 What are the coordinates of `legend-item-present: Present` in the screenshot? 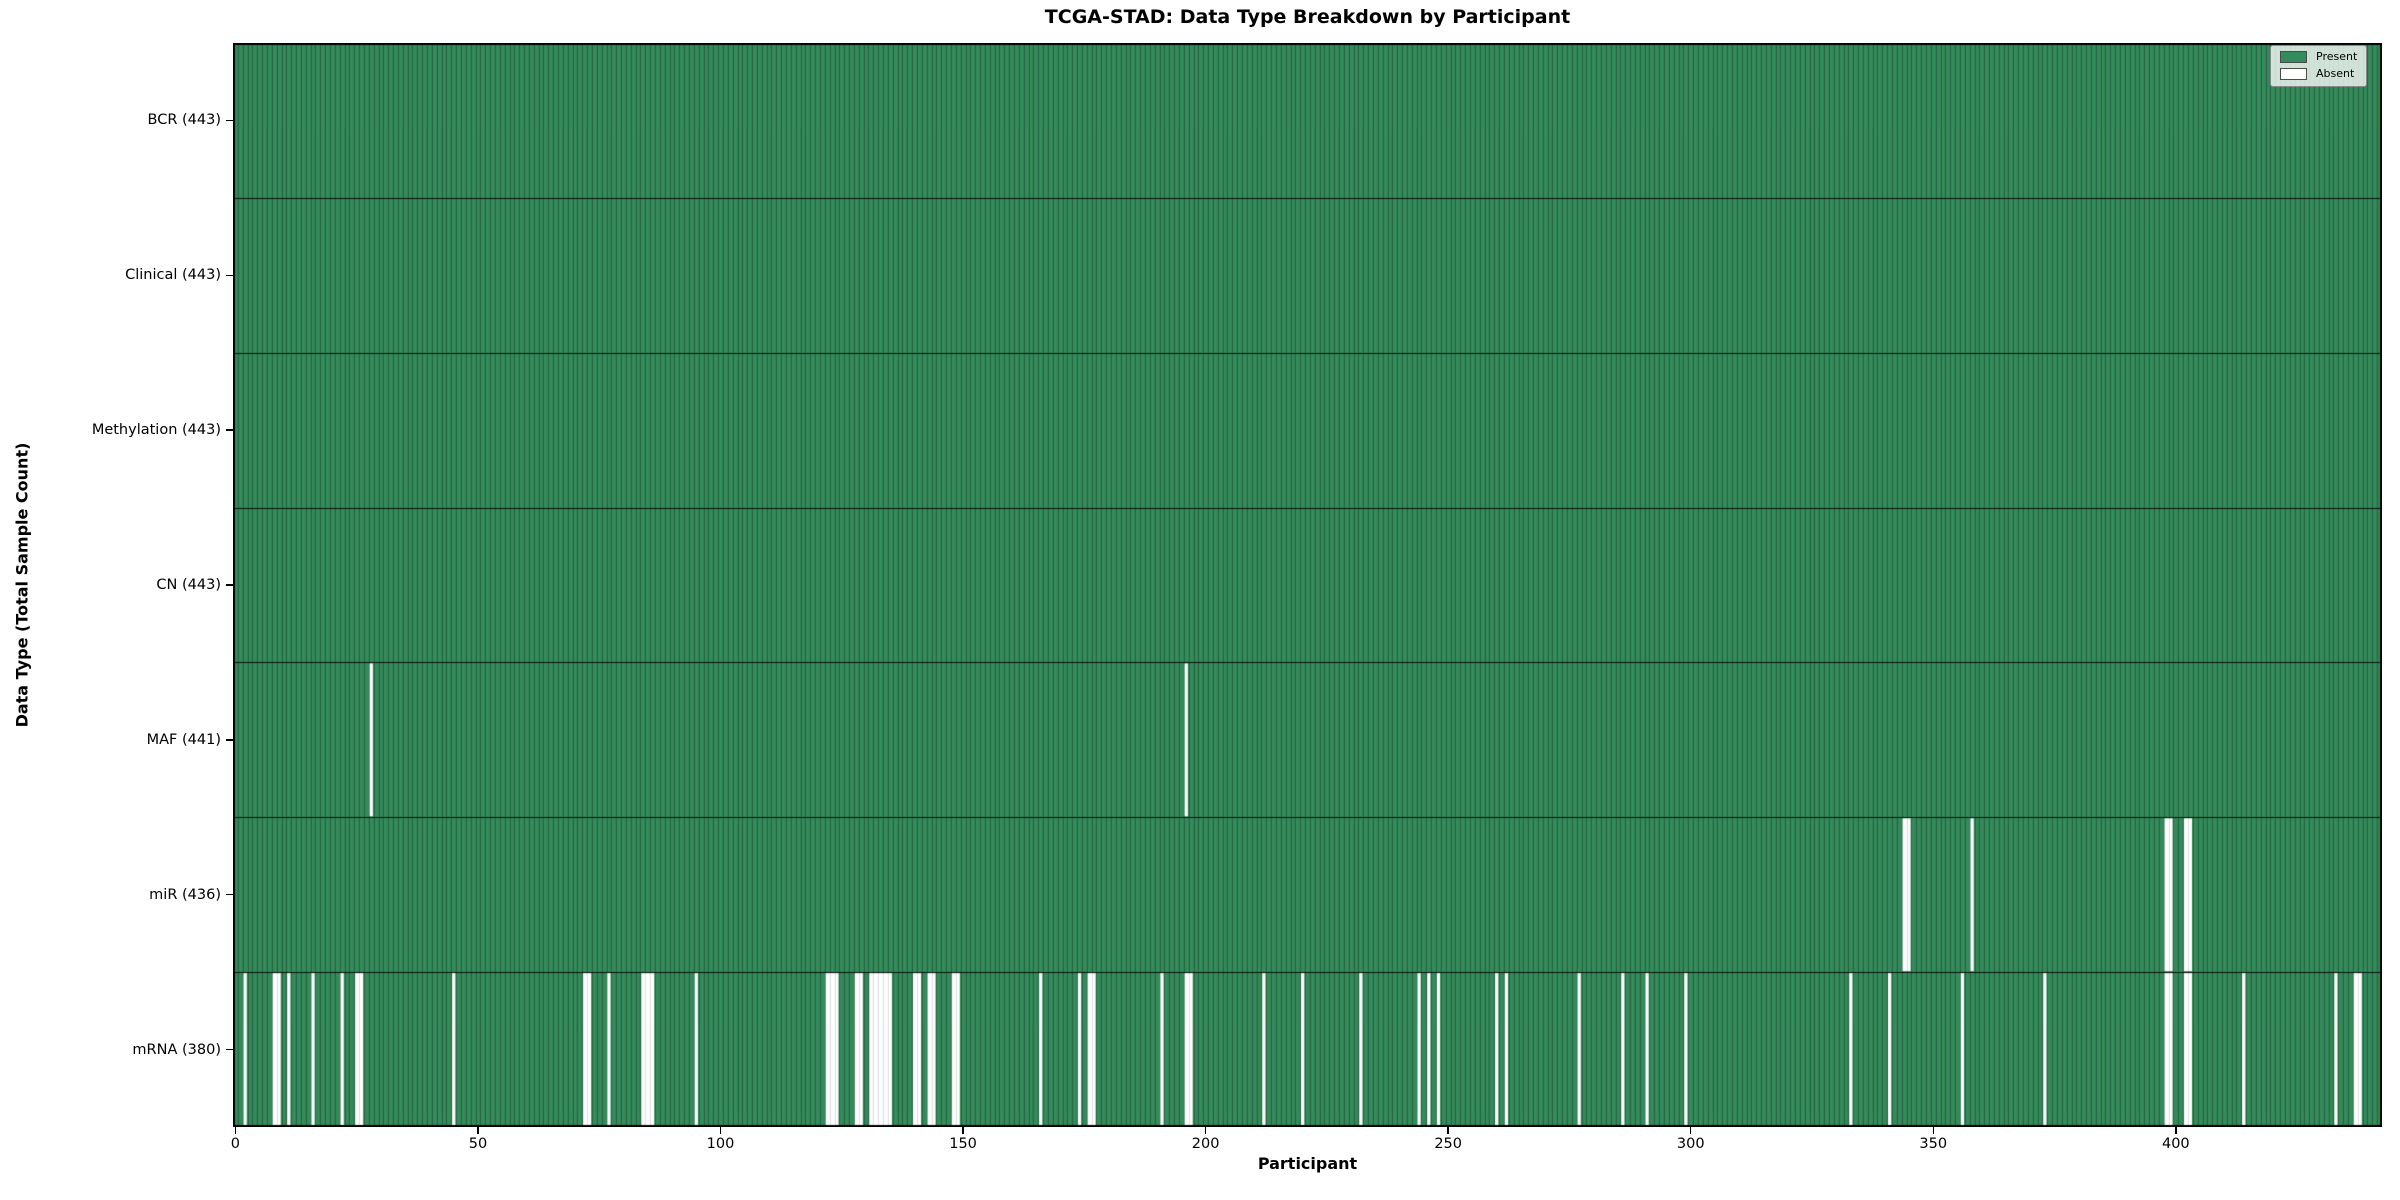 It's located at (2318, 57).